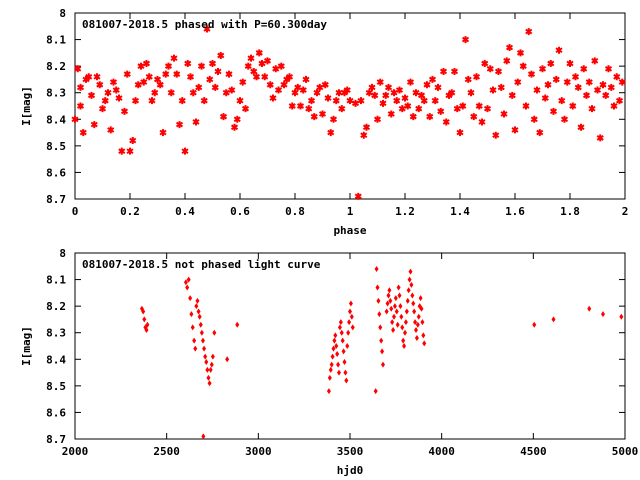  What do you see at coordinates (56, 333) in the screenshot?
I see `unphased-y-tick-label: 8.3` at bounding box center [56, 333].